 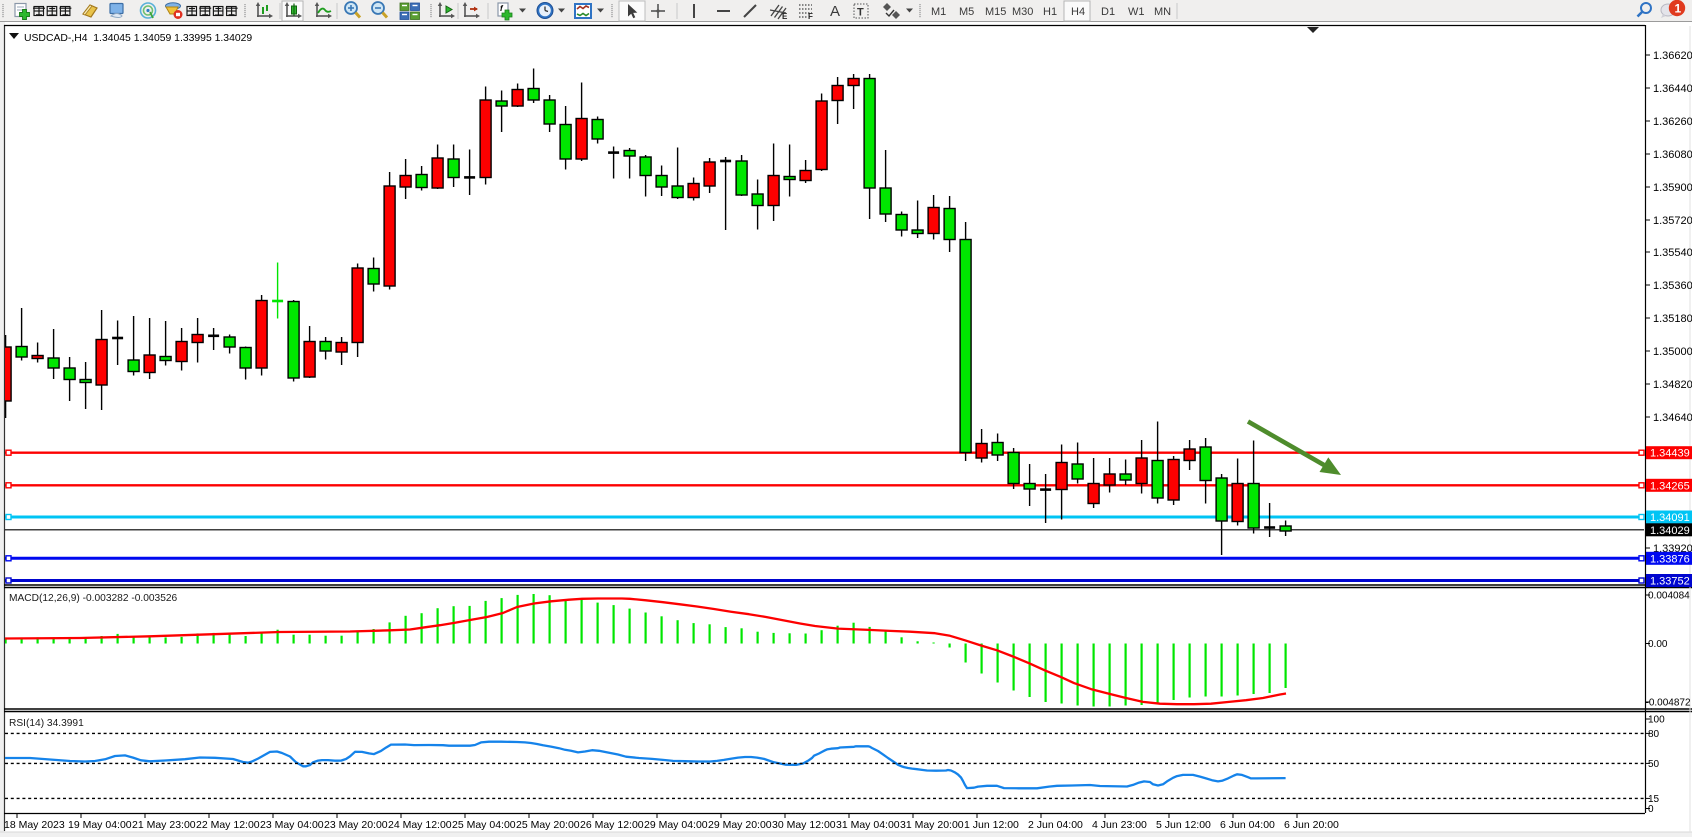 What do you see at coordinates (1136, 12) in the screenshot?
I see `svg-text: W1` at bounding box center [1136, 12].